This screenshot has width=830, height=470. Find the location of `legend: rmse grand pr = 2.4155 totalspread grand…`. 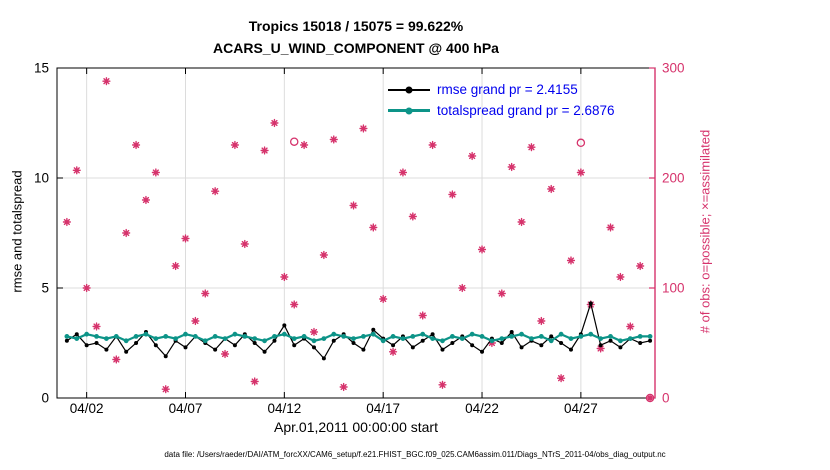

legend: rmse grand pr = 2.4155 totalspread grand… is located at coordinates (501, 100).